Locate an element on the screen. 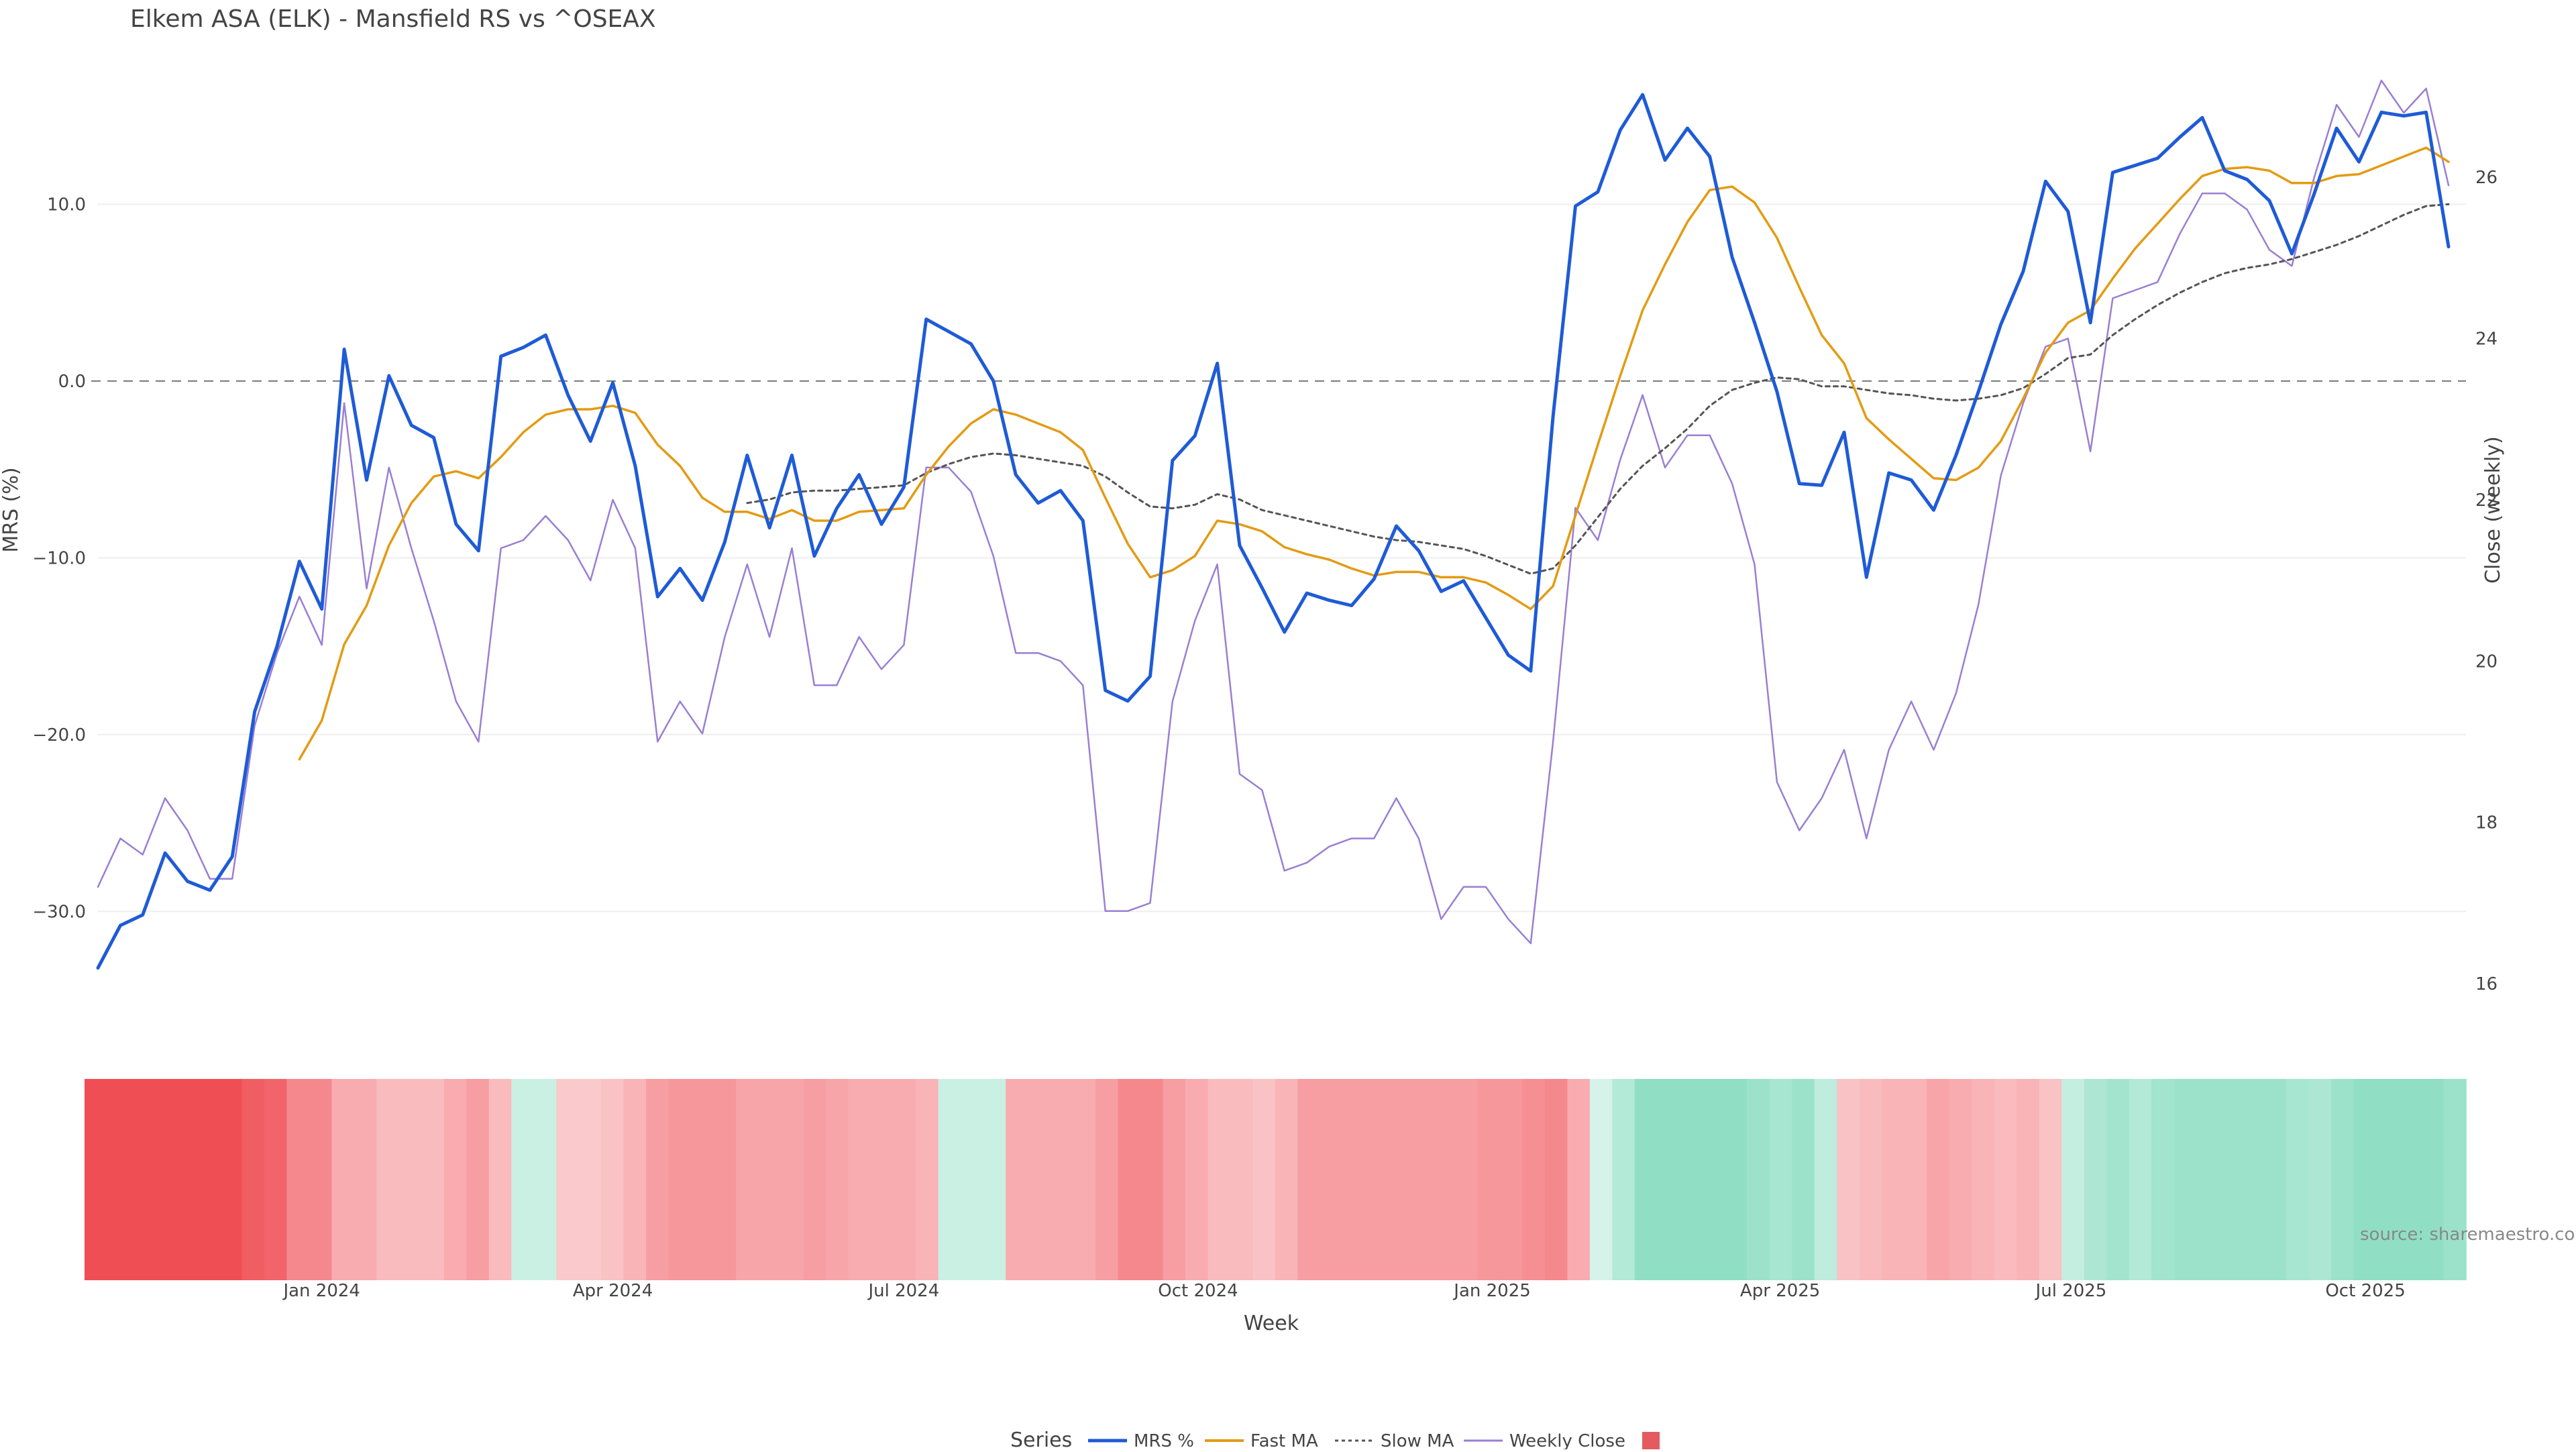 The width and height of the screenshot is (2576, 1452). legend-label-mrs: MRS % is located at coordinates (1164, 1440).